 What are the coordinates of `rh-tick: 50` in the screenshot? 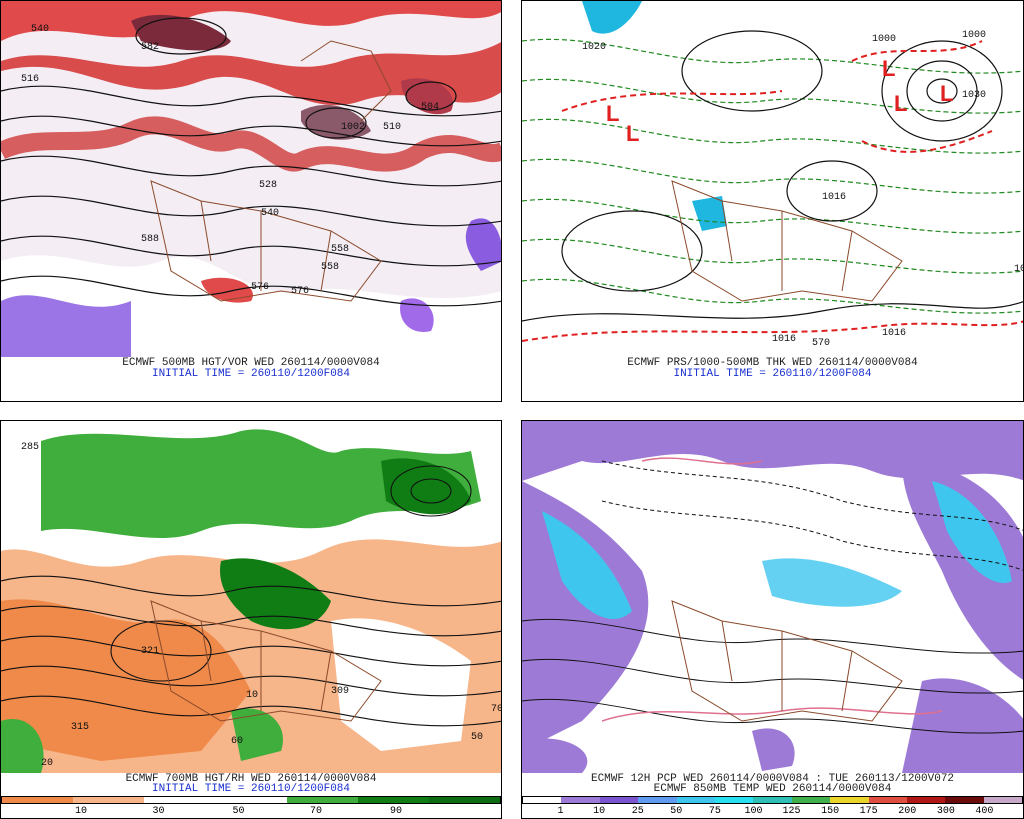 It's located at (238, 811).